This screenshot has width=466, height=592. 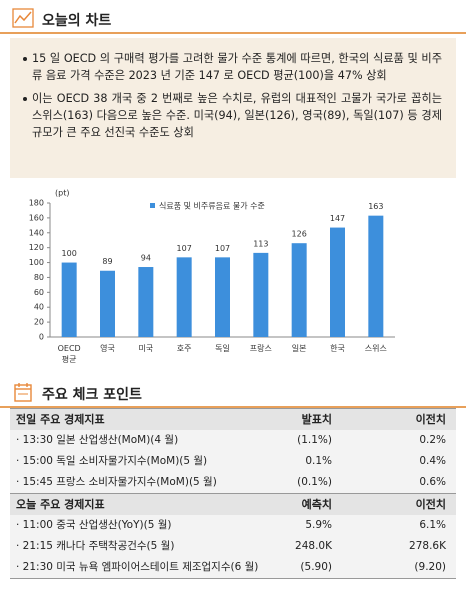 I want to click on value-label: 113, so click(x=260, y=243).